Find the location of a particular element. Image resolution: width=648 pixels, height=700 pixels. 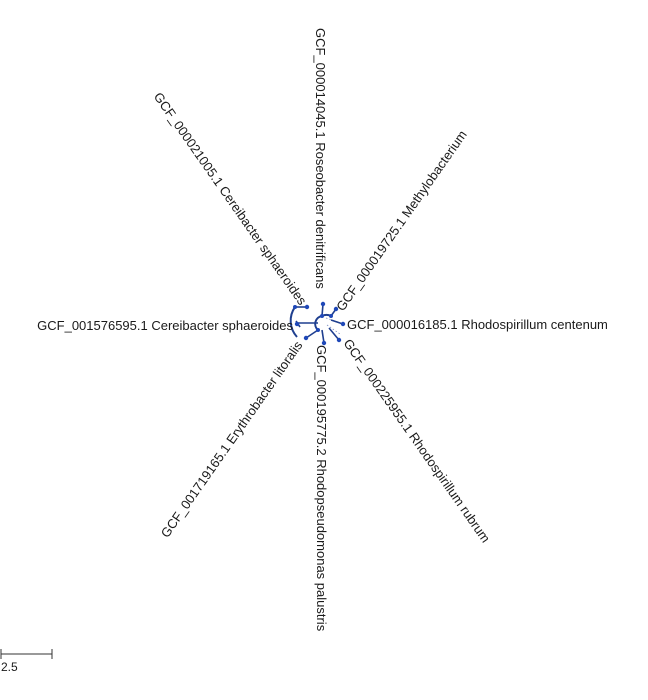

leaf-label-cereibacter-1: GCF_000021005.1 Cereibacter sphaeroides is located at coordinates (230, 199).